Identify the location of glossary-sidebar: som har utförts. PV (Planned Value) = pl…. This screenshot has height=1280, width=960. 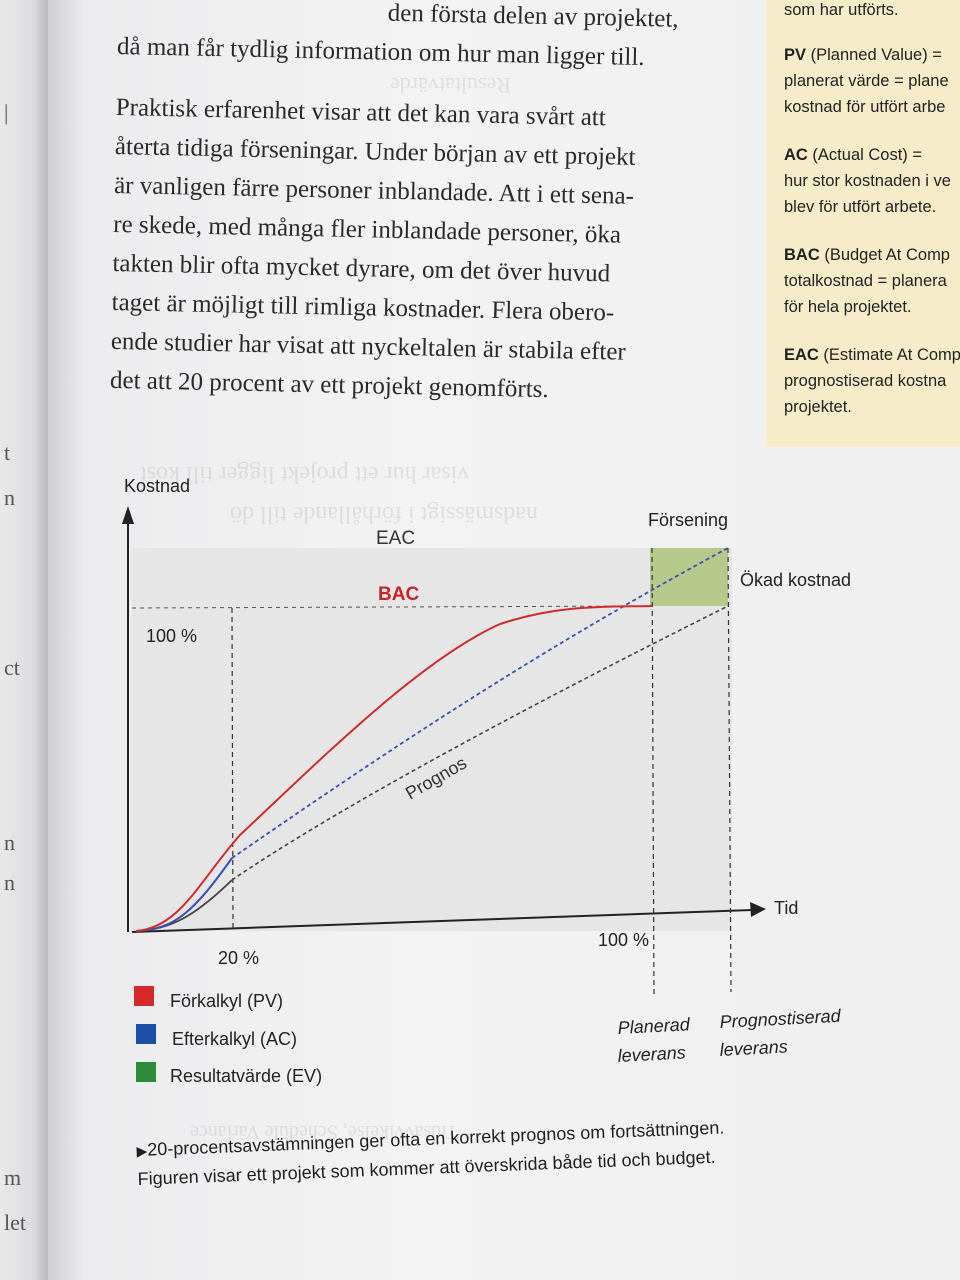
(863, 223).